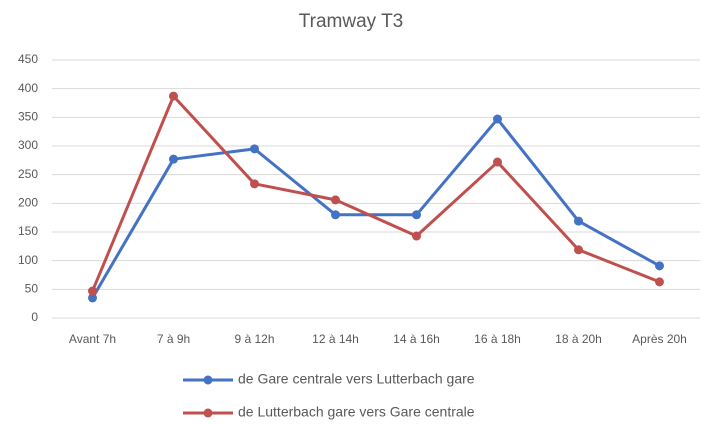 The height and width of the screenshot is (425, 702). I want to click on legend-label: de Lutterbach gare vers Gare centrale, so click(356, 412).